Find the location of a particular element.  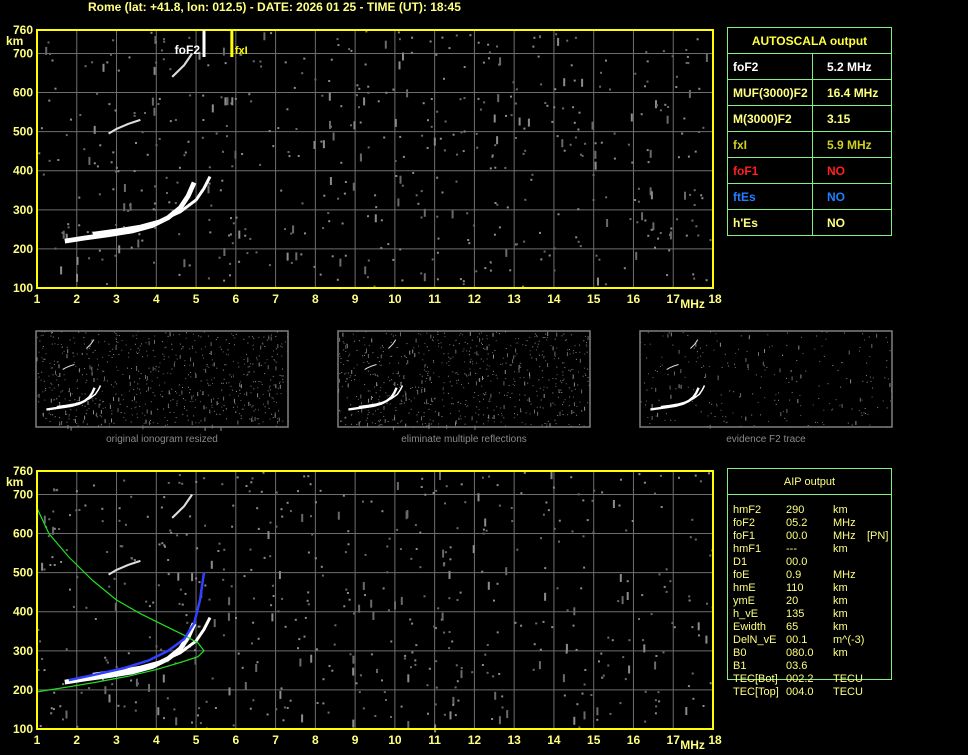

autoscala-row: fxI 5.9 MHz is located at coordinates (809, 144).